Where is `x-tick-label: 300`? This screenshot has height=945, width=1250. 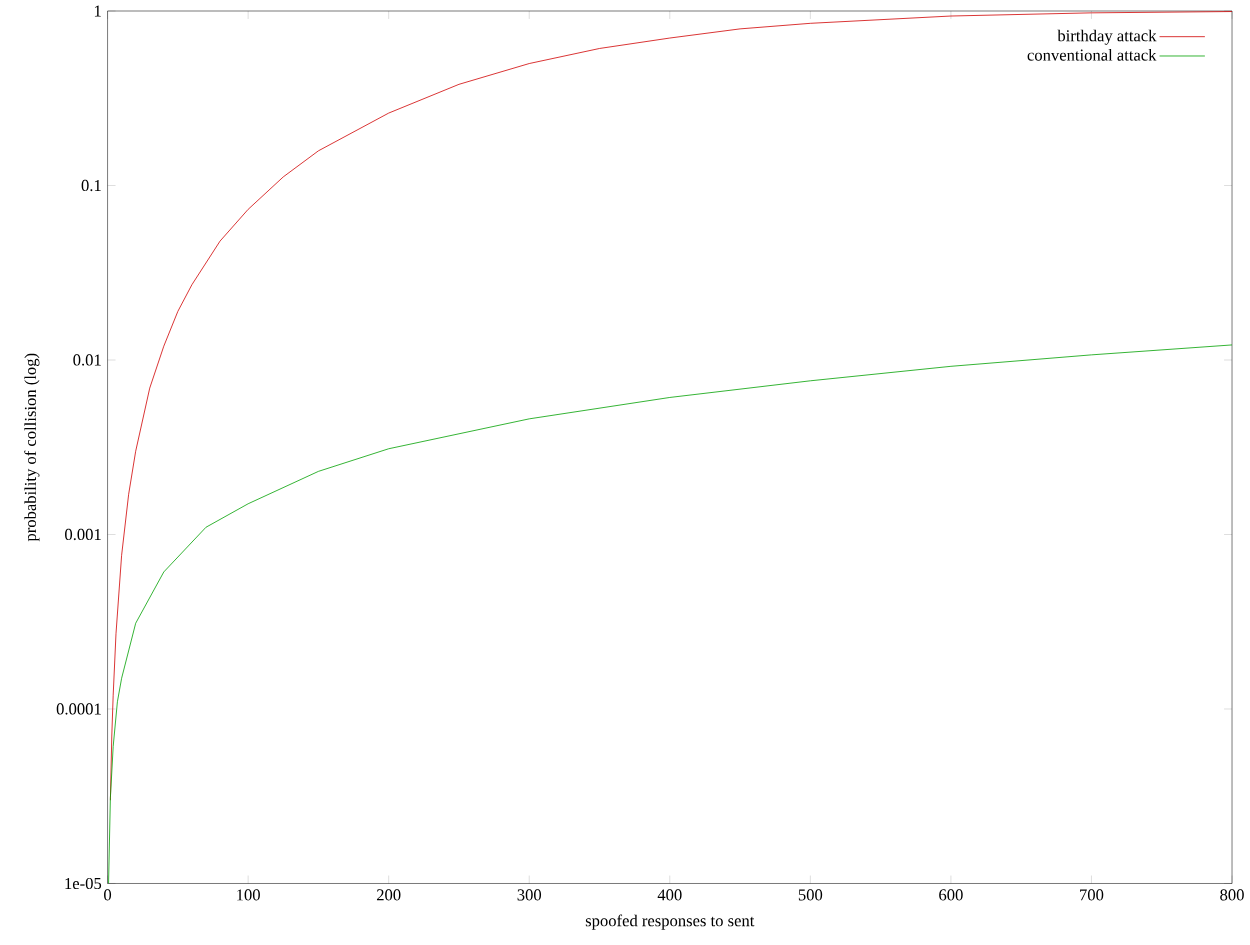 x-tick-label: 300 is located at coordinates (529, 895).